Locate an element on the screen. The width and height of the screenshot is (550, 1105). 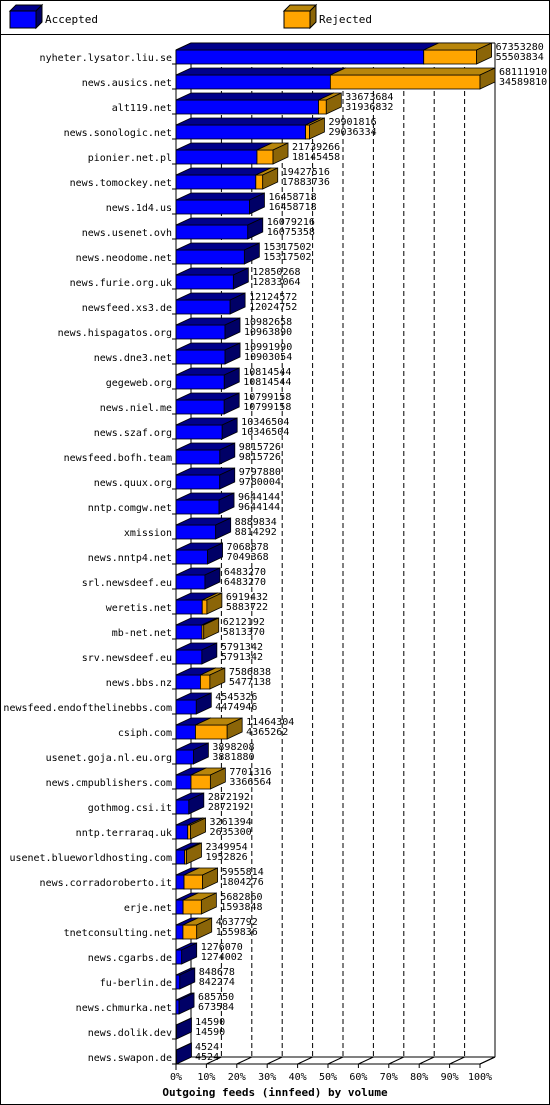
category-label: srv.newsdeef.eu is located at coordinates (127, 658).